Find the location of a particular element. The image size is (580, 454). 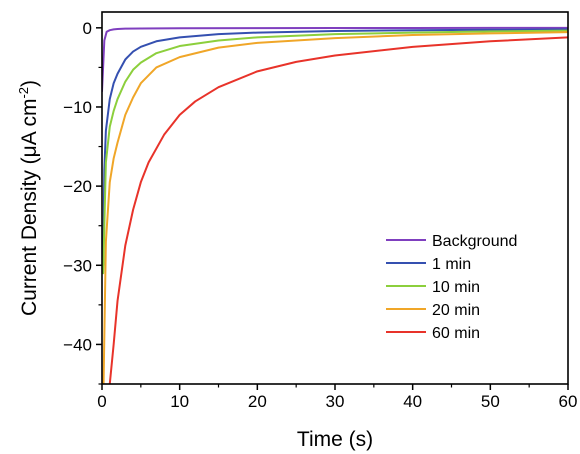

x-tick-label: 10 is located at coordinates (179, 401).